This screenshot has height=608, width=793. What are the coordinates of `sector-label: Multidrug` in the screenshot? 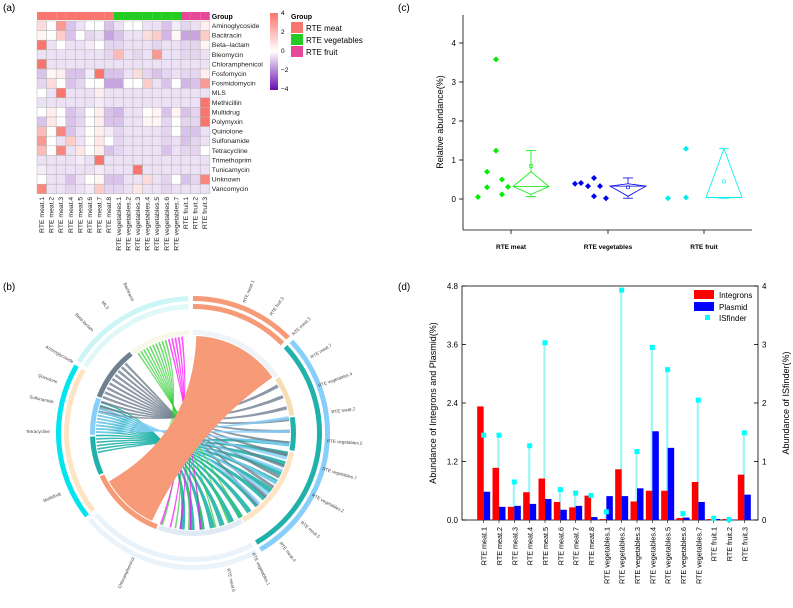 It's located at (51, 497).